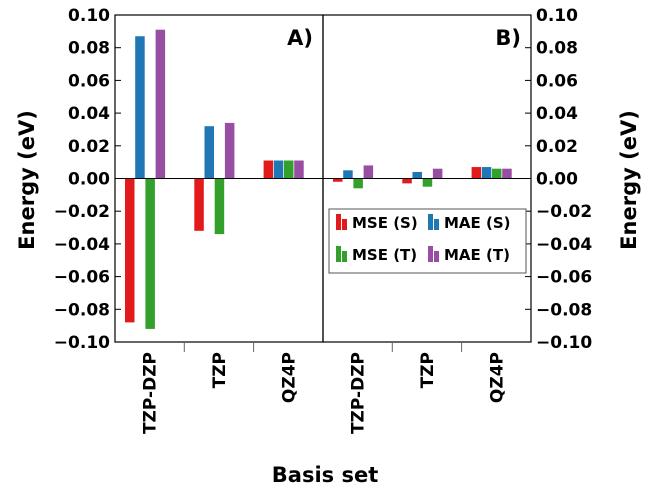 The image size is (648, 491). Describe the element at coordinates (89, 147) in the screenshot. I see `y-tick-label-left: 0.02` at that location.